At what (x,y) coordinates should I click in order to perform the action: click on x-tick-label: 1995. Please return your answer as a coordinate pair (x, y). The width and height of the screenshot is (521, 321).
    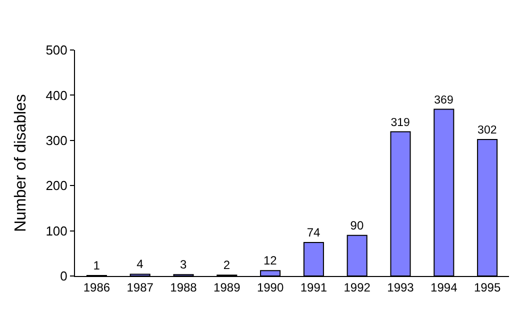
    Looking at the image, I should click on (487, 287).